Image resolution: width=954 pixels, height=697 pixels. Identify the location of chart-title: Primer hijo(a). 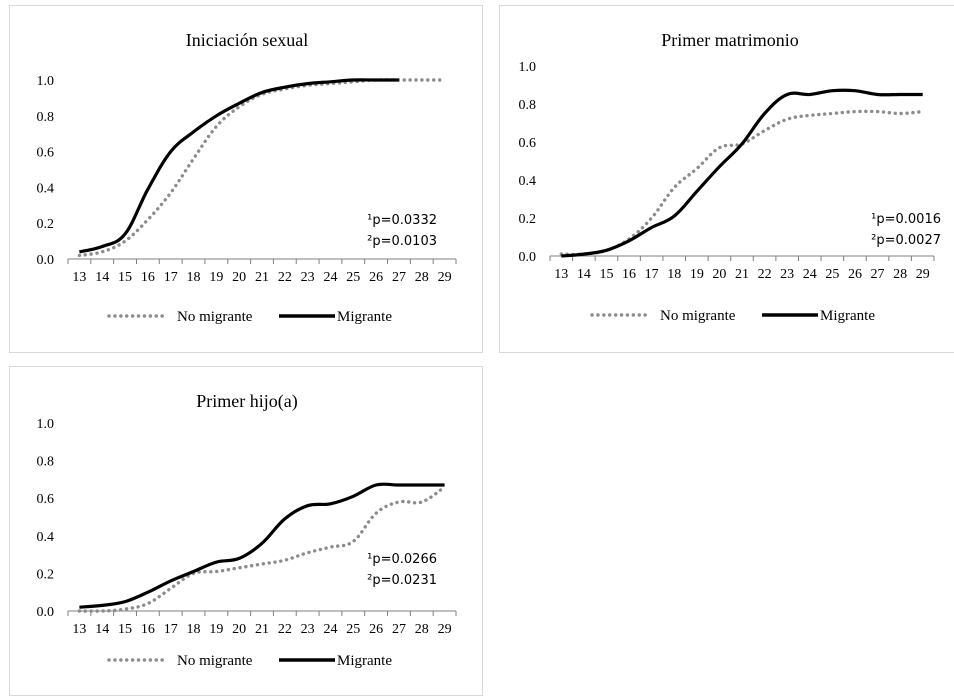
(246, 401).